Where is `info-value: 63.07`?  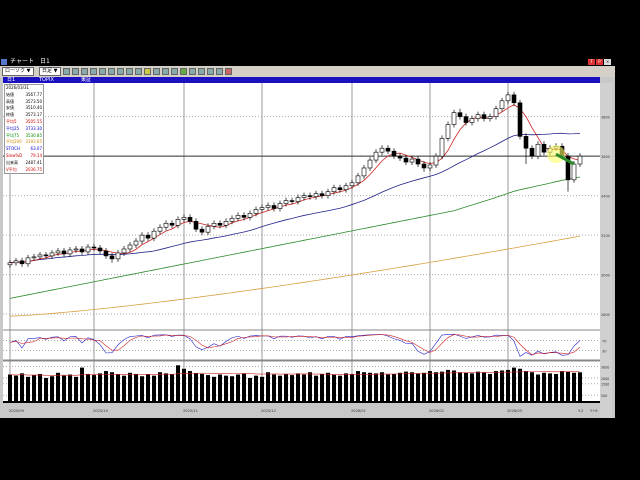
info-value: 63.07 is located at coordinates (36, 149).